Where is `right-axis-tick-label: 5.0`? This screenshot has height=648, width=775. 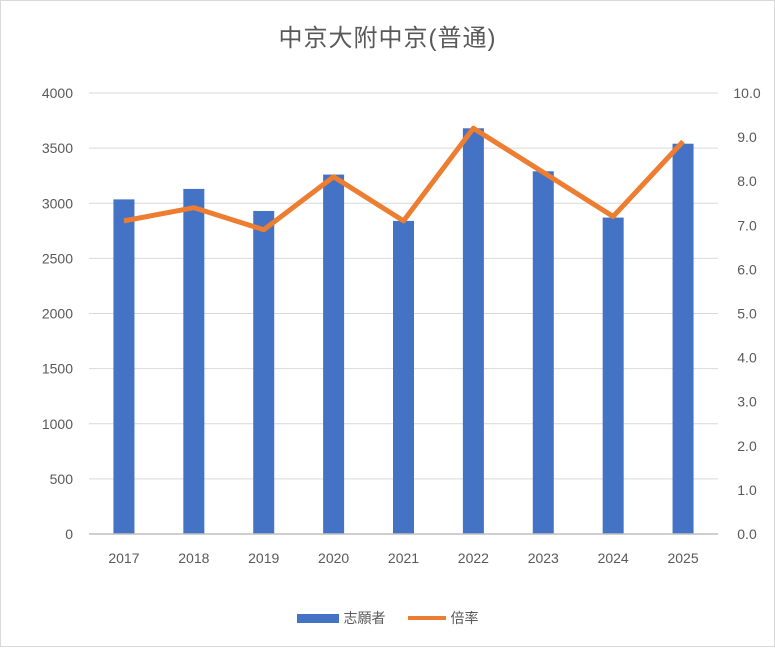
right-axis-tick-label: 5.0 is located at coordinates (747, 314).